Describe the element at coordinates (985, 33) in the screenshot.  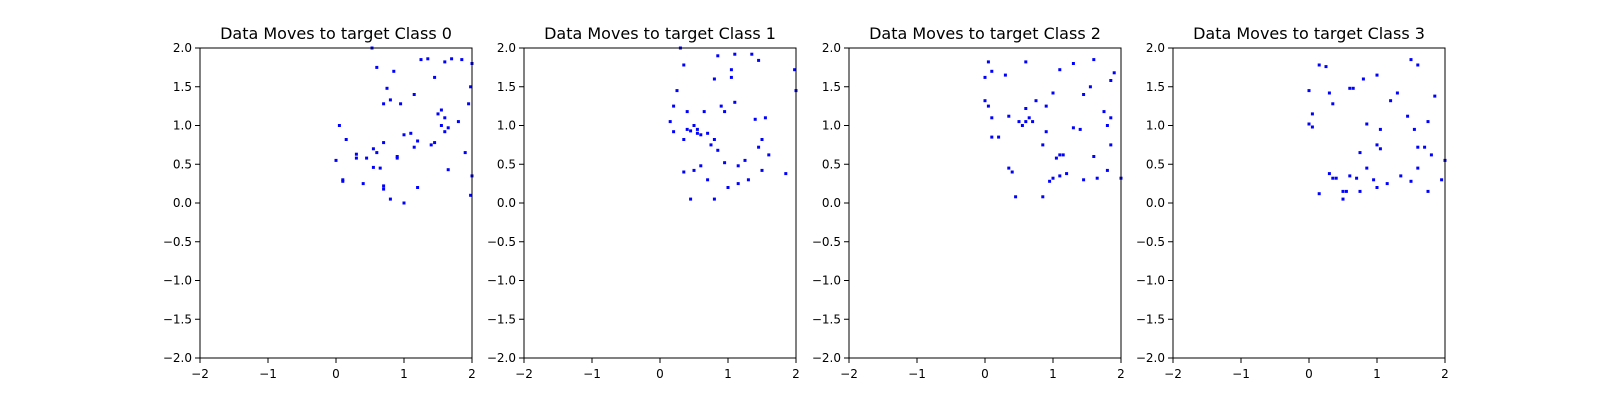
I see `subplot-title: Data Moves to target Class 2` at that location.